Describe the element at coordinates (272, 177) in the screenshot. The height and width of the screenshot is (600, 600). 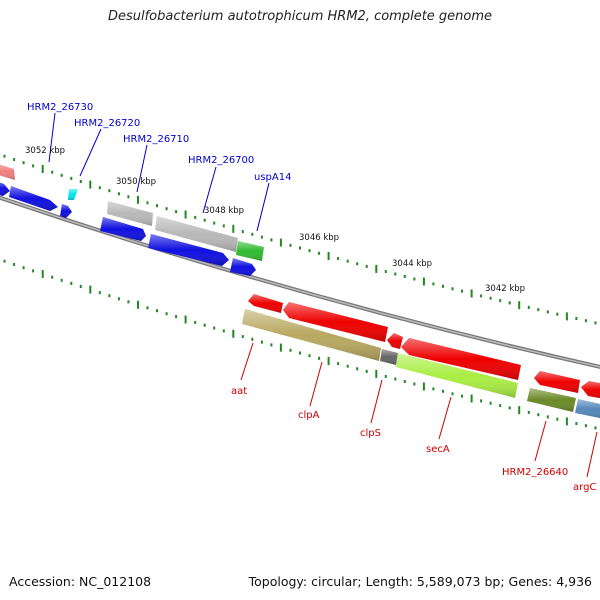
I see `gene-label-uspa14: uspA14` at that location.